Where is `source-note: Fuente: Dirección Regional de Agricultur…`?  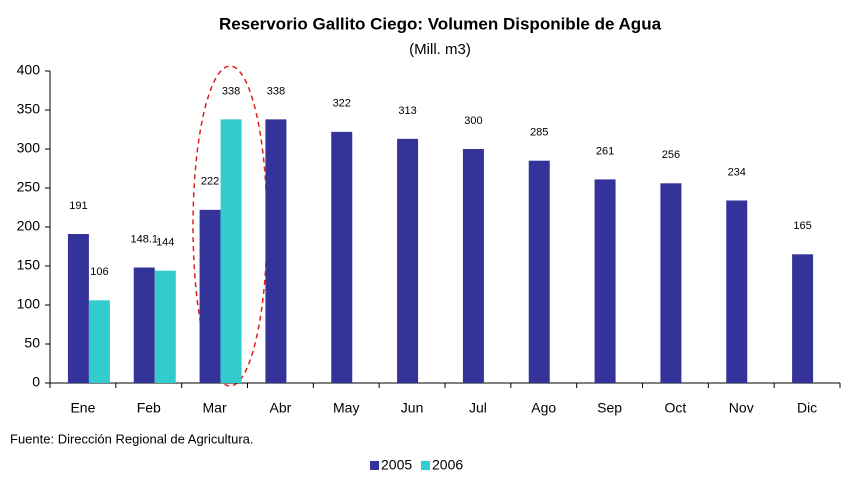 source-note: Fuente: Dirección Regional de Agricultur… is located at coordinates (132, 438).